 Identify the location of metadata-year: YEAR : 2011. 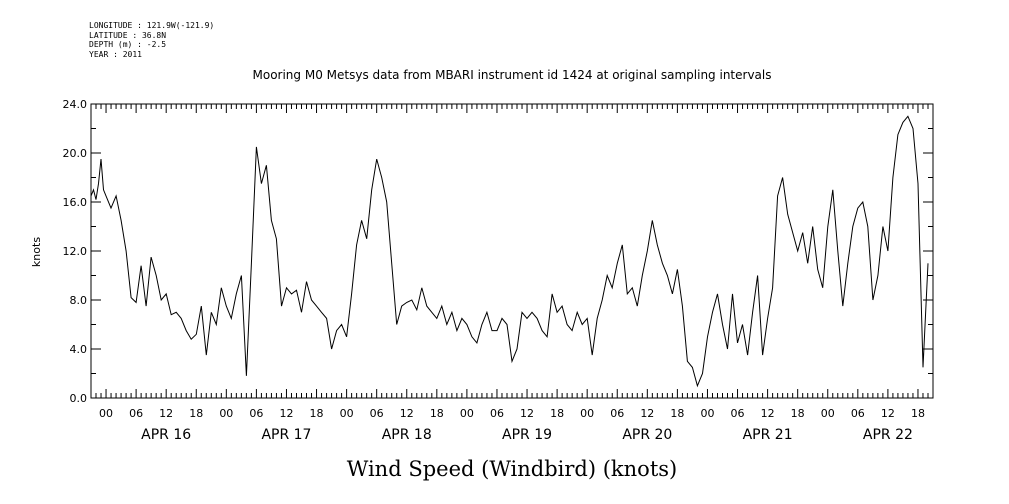
(115, 54).